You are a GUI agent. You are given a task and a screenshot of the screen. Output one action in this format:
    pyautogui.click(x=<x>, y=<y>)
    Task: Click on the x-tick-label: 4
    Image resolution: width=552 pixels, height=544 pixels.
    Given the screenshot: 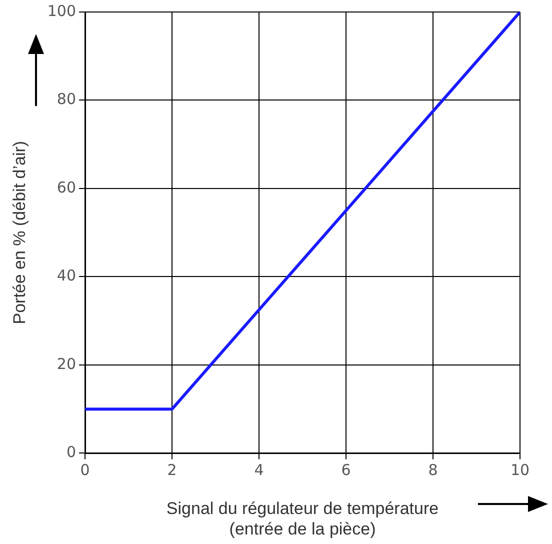 What is the action you would take?
    pyautogui.click(x=259, y=470)
    